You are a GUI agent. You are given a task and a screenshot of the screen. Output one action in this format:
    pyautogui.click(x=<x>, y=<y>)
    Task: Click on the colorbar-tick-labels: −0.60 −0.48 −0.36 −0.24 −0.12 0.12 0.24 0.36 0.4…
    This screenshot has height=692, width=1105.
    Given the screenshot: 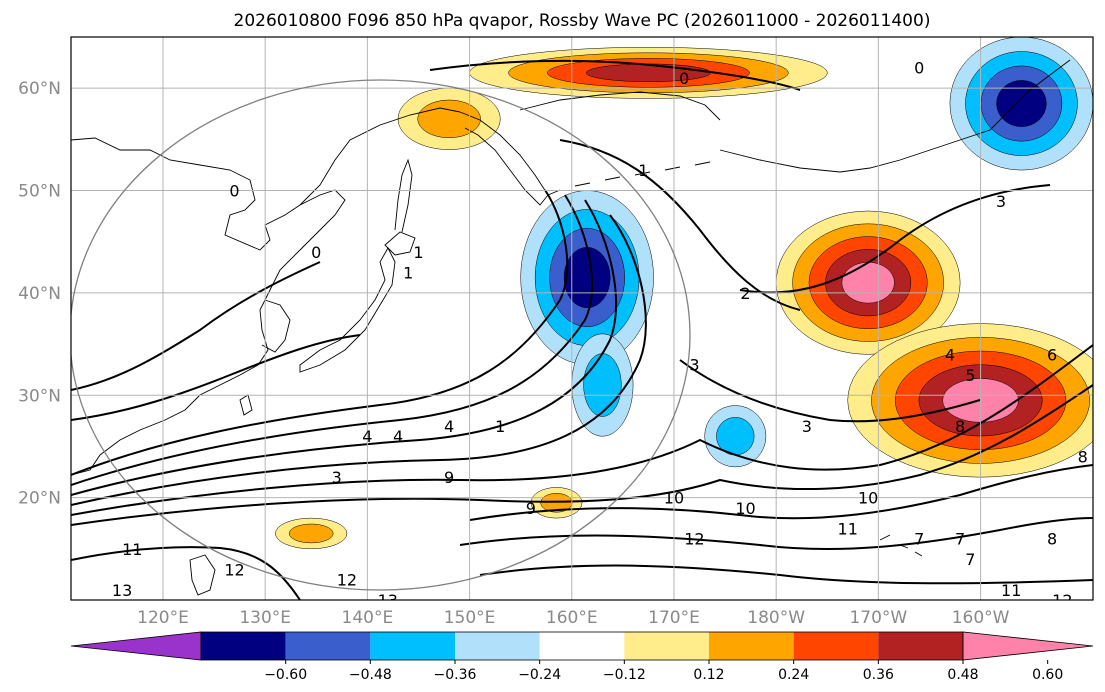 What is the action you would take?
    pyautogui.click(x=663, y=671)
    